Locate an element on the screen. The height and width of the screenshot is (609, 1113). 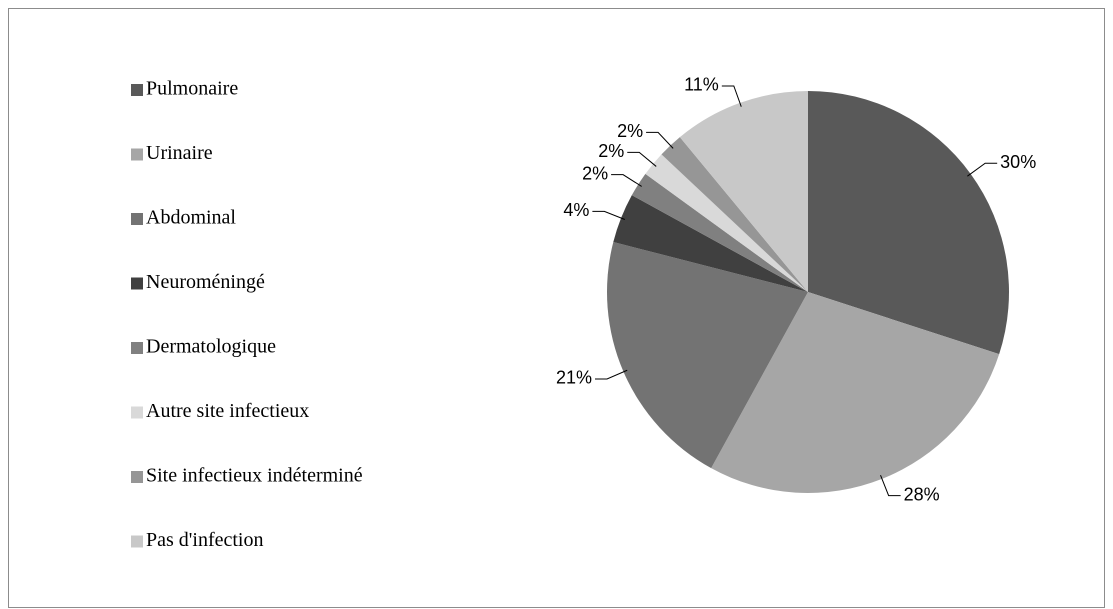
legend-label: Autre site infectieux is located at coordinates (227, 411).